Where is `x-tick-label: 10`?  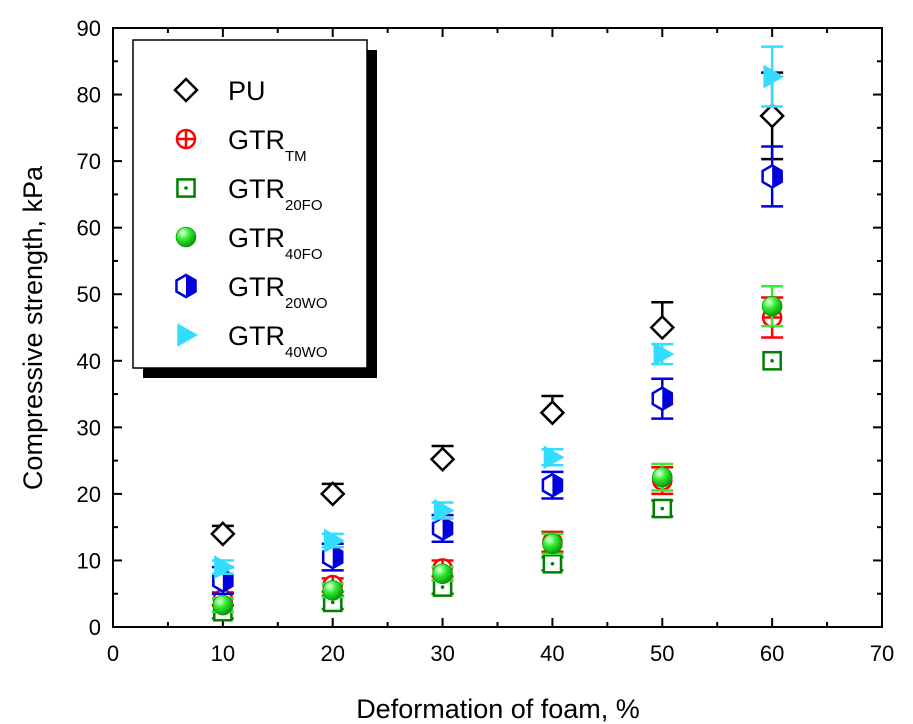 x-tick-label: 10 is located at coordinates (223, 653).